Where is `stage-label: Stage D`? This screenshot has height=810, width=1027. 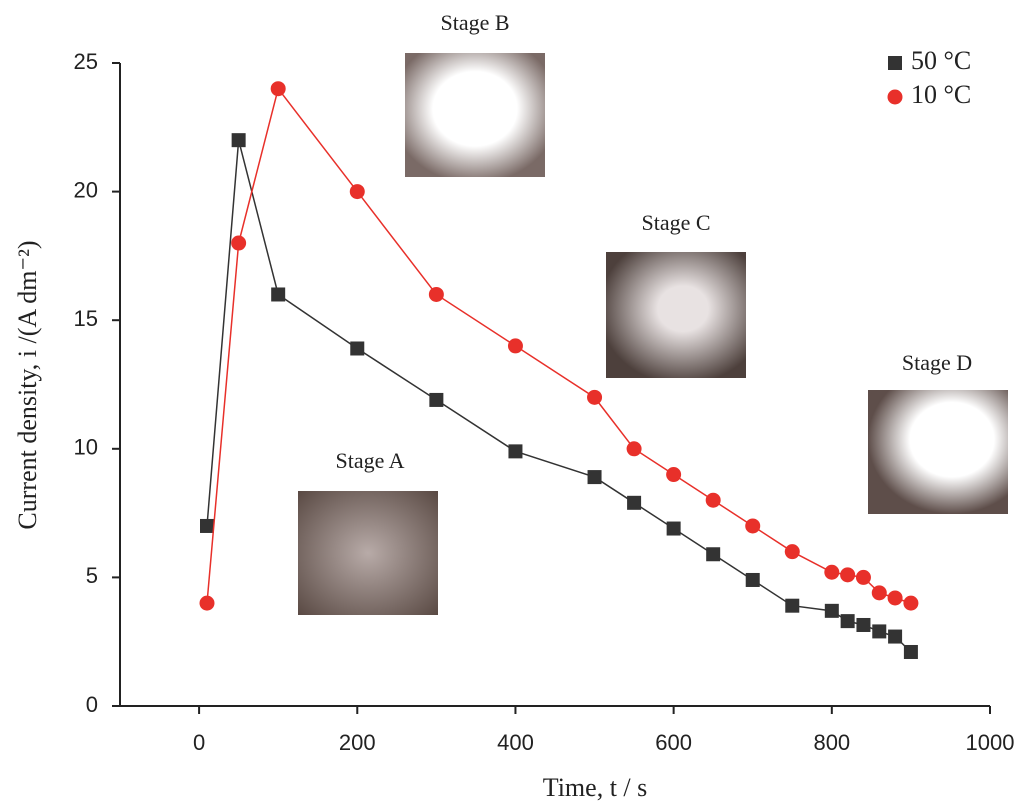
stage-label: Stage D is located at coordinates (937, 362).